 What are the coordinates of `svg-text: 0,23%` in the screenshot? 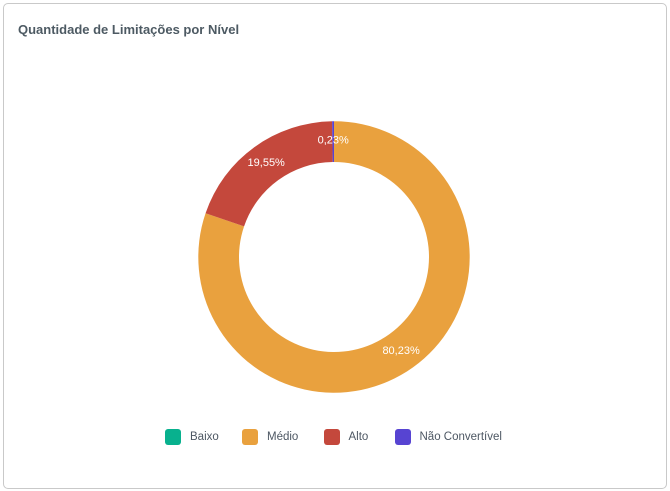 It's located at (333, 141).